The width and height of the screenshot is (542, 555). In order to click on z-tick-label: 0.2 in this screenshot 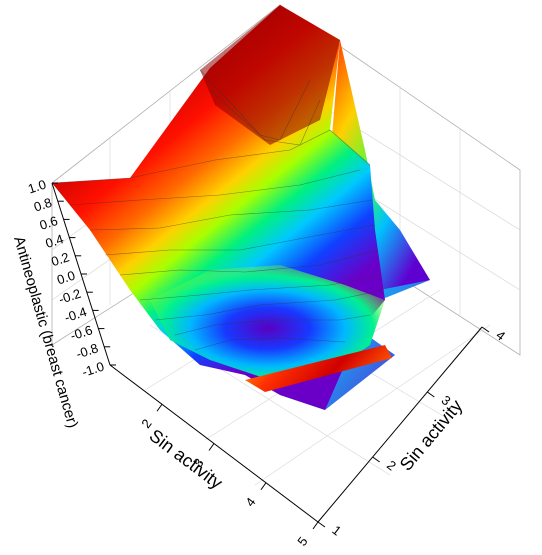, I will do `click(60, 259)`.